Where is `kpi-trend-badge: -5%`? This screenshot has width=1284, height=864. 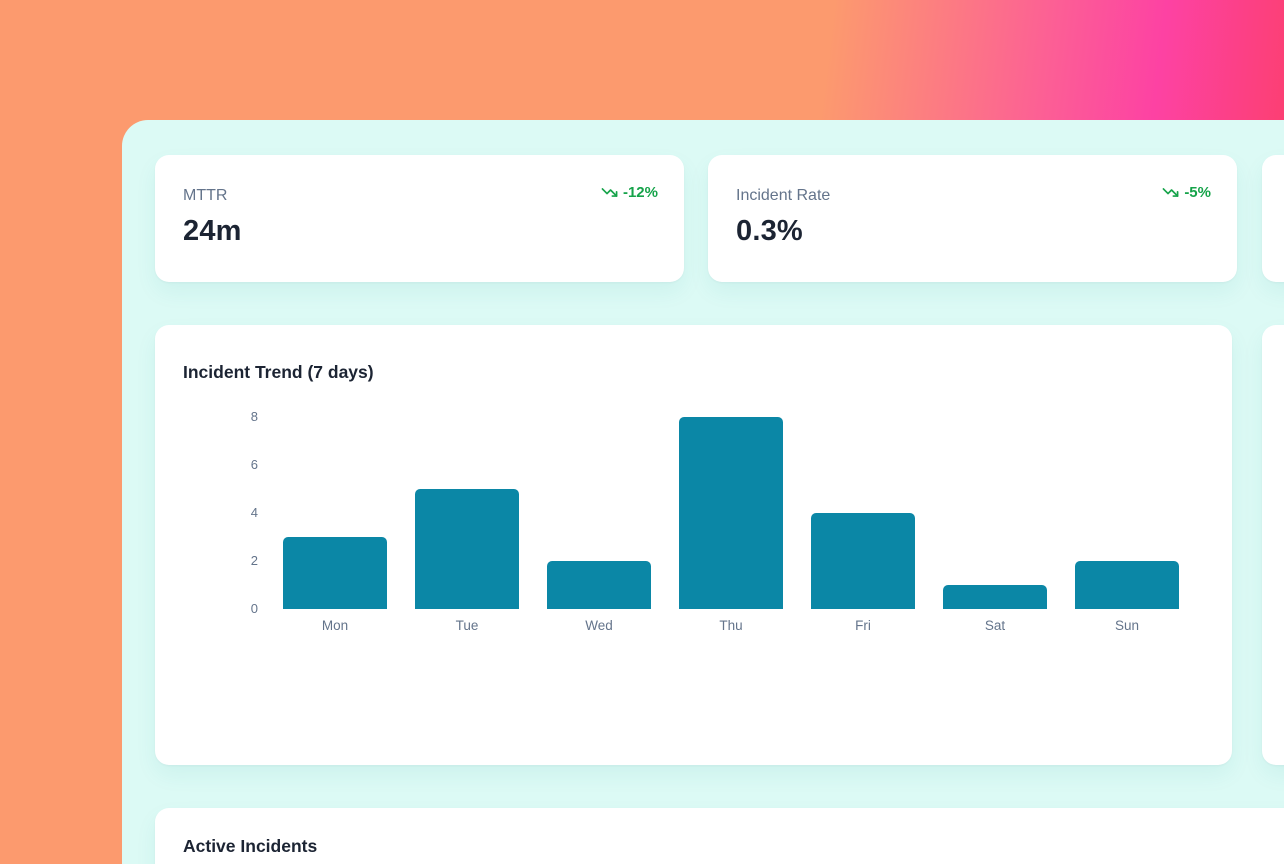
kpi-trend-badge: -5% is located at coordinates (1186, 192).